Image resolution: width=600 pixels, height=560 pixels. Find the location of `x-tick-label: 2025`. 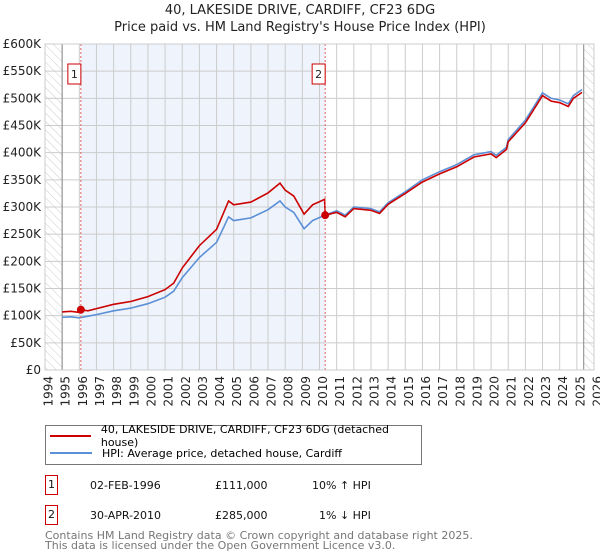

x-tick-label: 2025 is located at coordinates (580, 391).